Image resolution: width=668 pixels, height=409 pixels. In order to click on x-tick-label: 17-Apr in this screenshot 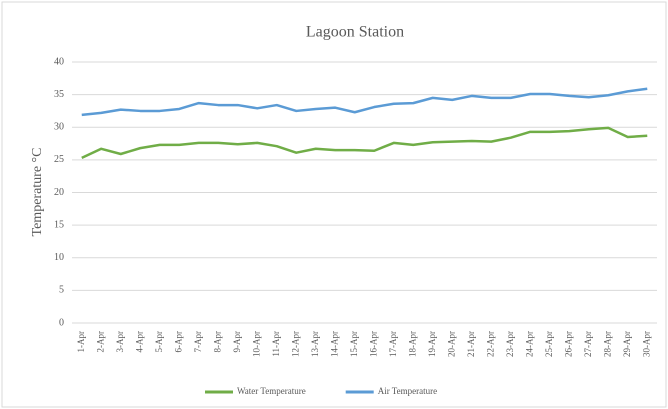, I will do `click(393, 344)`.